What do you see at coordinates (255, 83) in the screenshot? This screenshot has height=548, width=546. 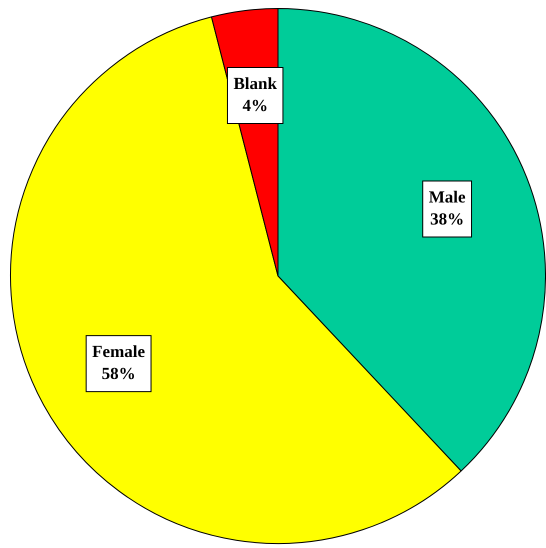 I see `slice-label: Blank` at bounding box center [255, 83].